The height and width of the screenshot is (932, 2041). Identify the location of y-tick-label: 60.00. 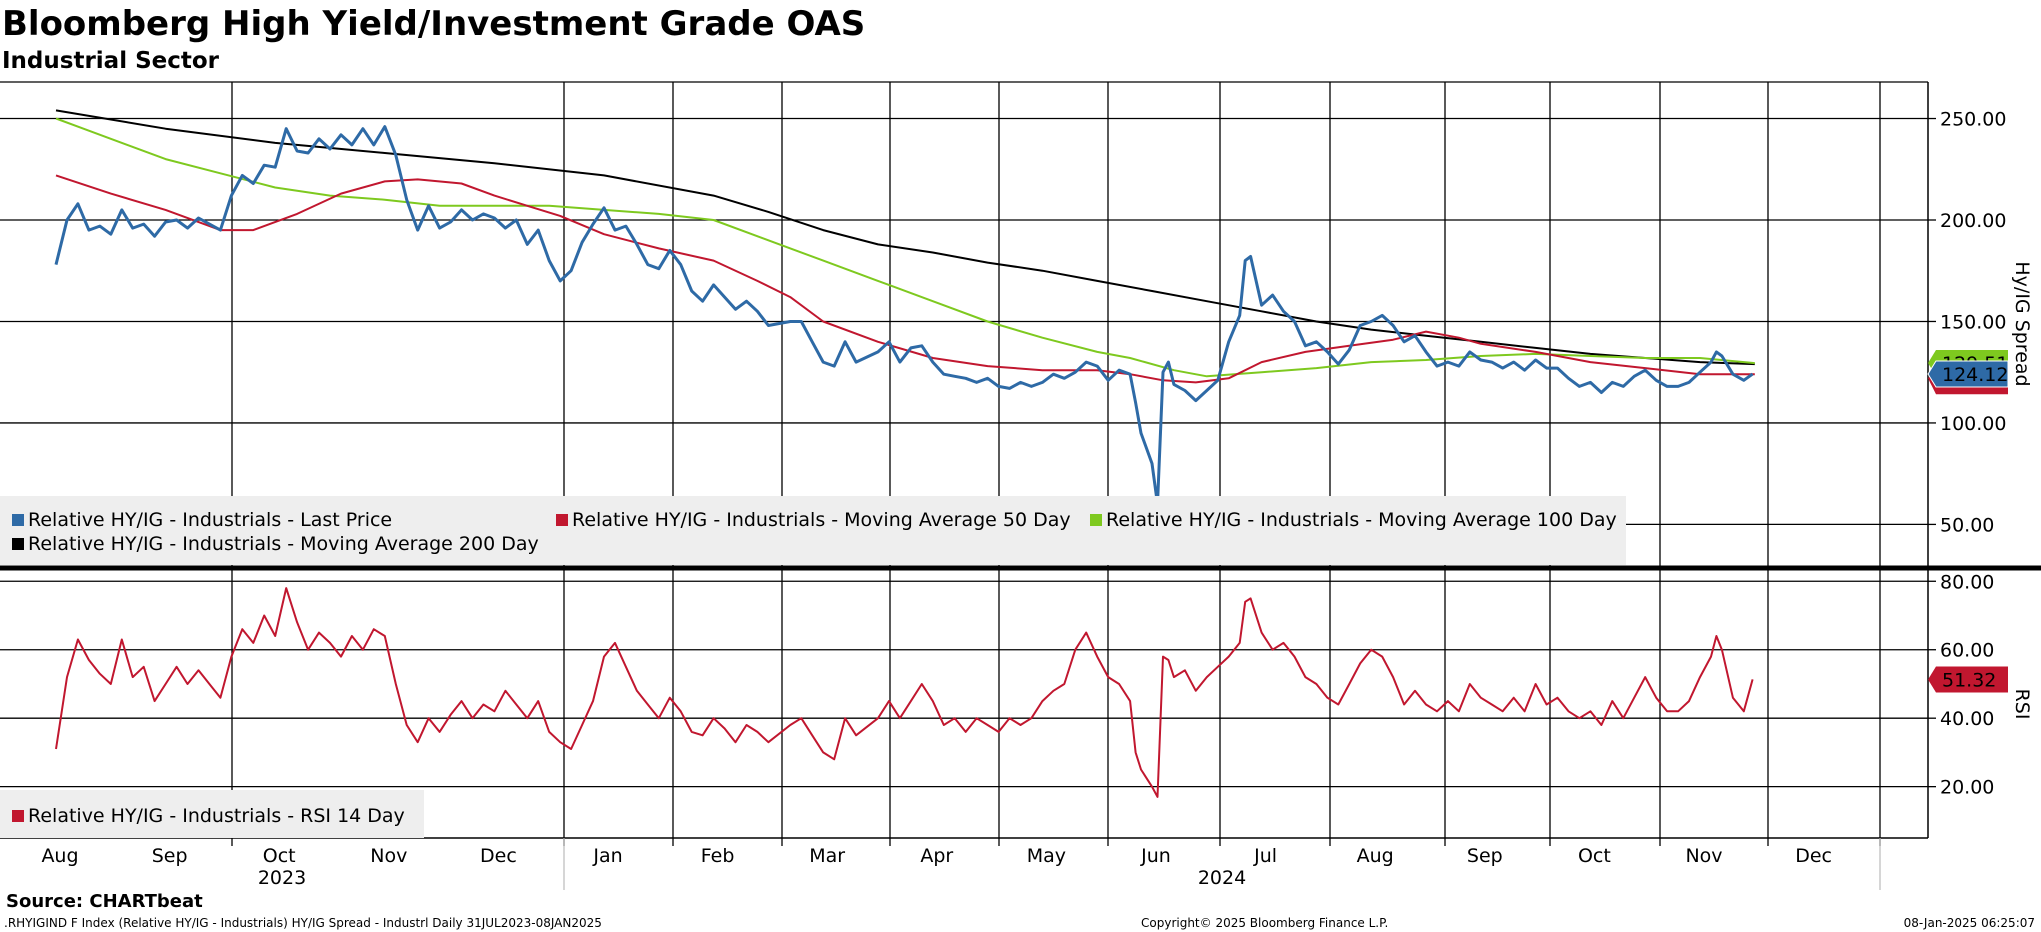
(1967, 651).